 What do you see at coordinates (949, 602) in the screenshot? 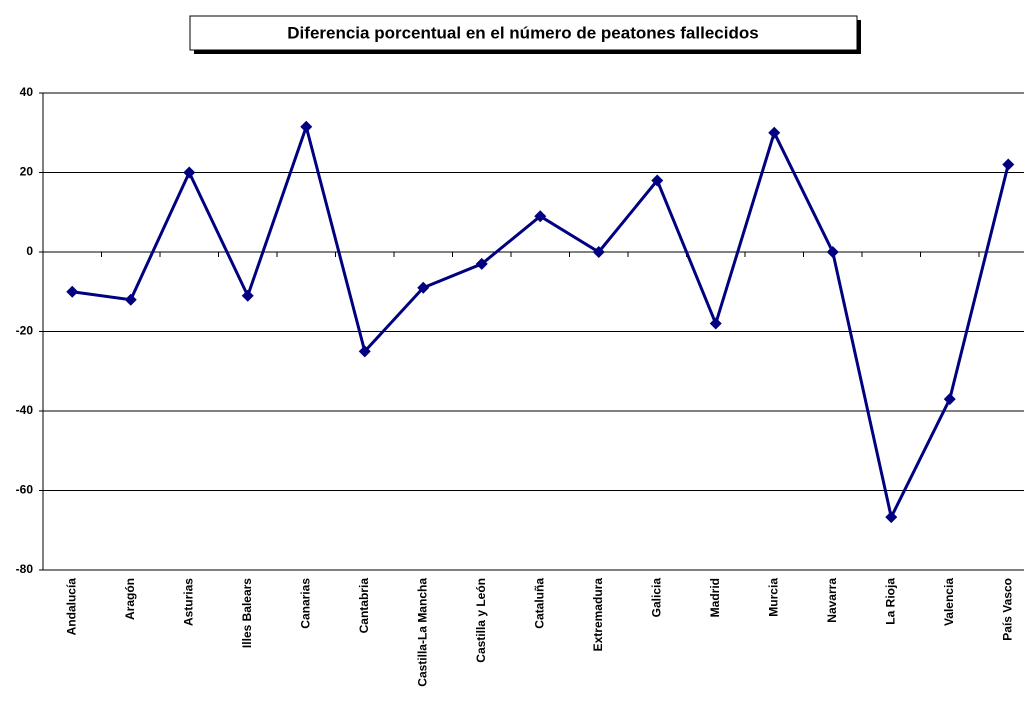
I see `x-tick-label: Valencia` at bounding box center [949, 602].